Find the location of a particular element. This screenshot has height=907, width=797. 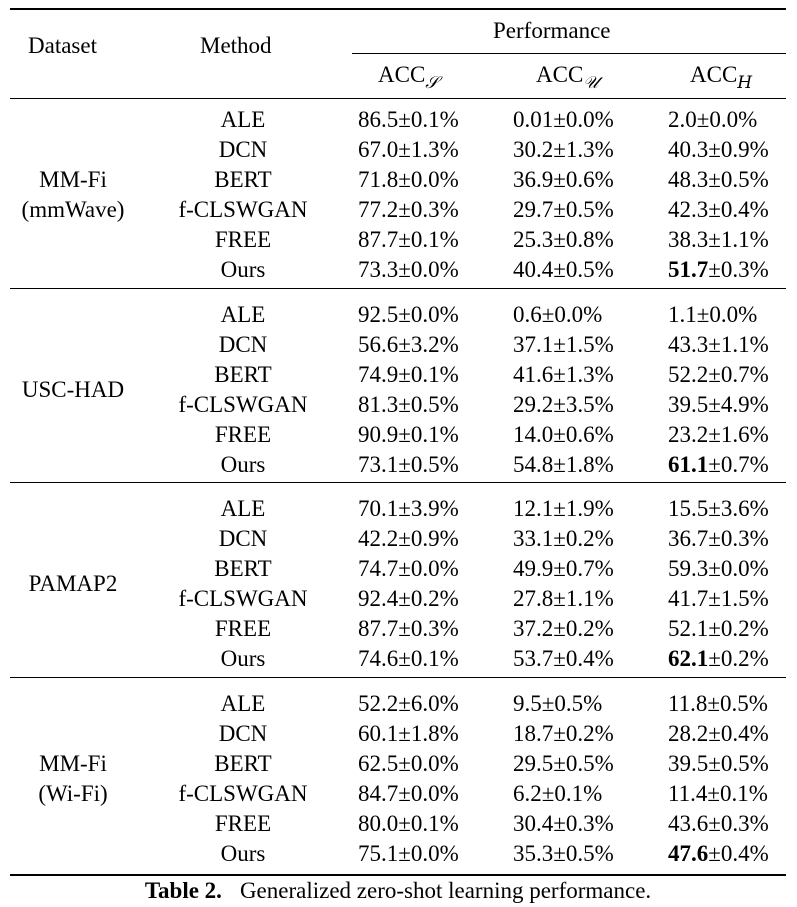

table-bottom-rule is located at coordinates (398, 875).